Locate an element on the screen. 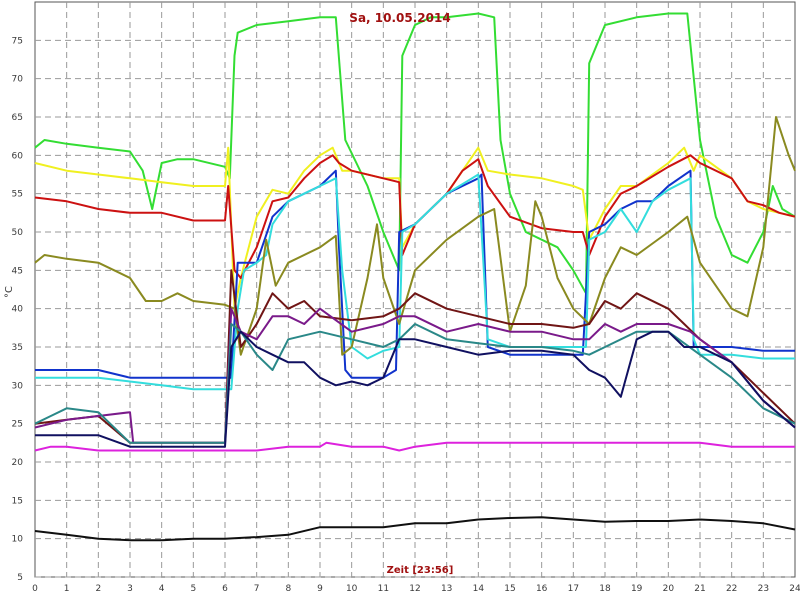 Image resolution: width=800 pixels, height=600 pixels. x-tick-label: 14 is located at coordinates (479, 589).